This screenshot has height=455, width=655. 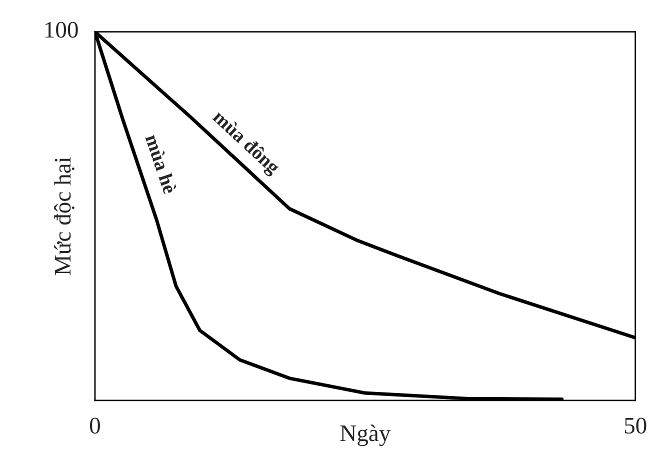 I want to click on x-tick-label: 0, so click(x=95, y=426).